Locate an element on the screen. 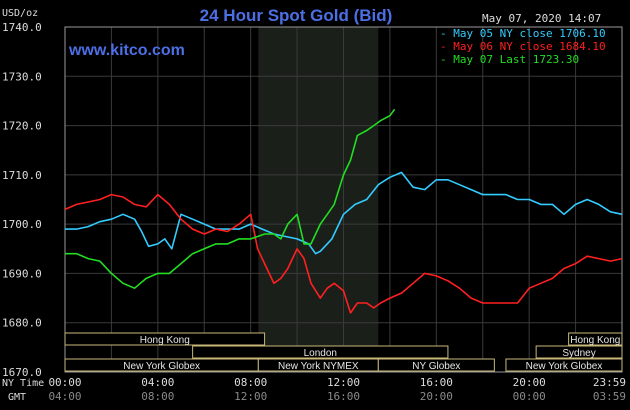  x-tick-label-ny: 00:00 is located at coordinates (64, 382).